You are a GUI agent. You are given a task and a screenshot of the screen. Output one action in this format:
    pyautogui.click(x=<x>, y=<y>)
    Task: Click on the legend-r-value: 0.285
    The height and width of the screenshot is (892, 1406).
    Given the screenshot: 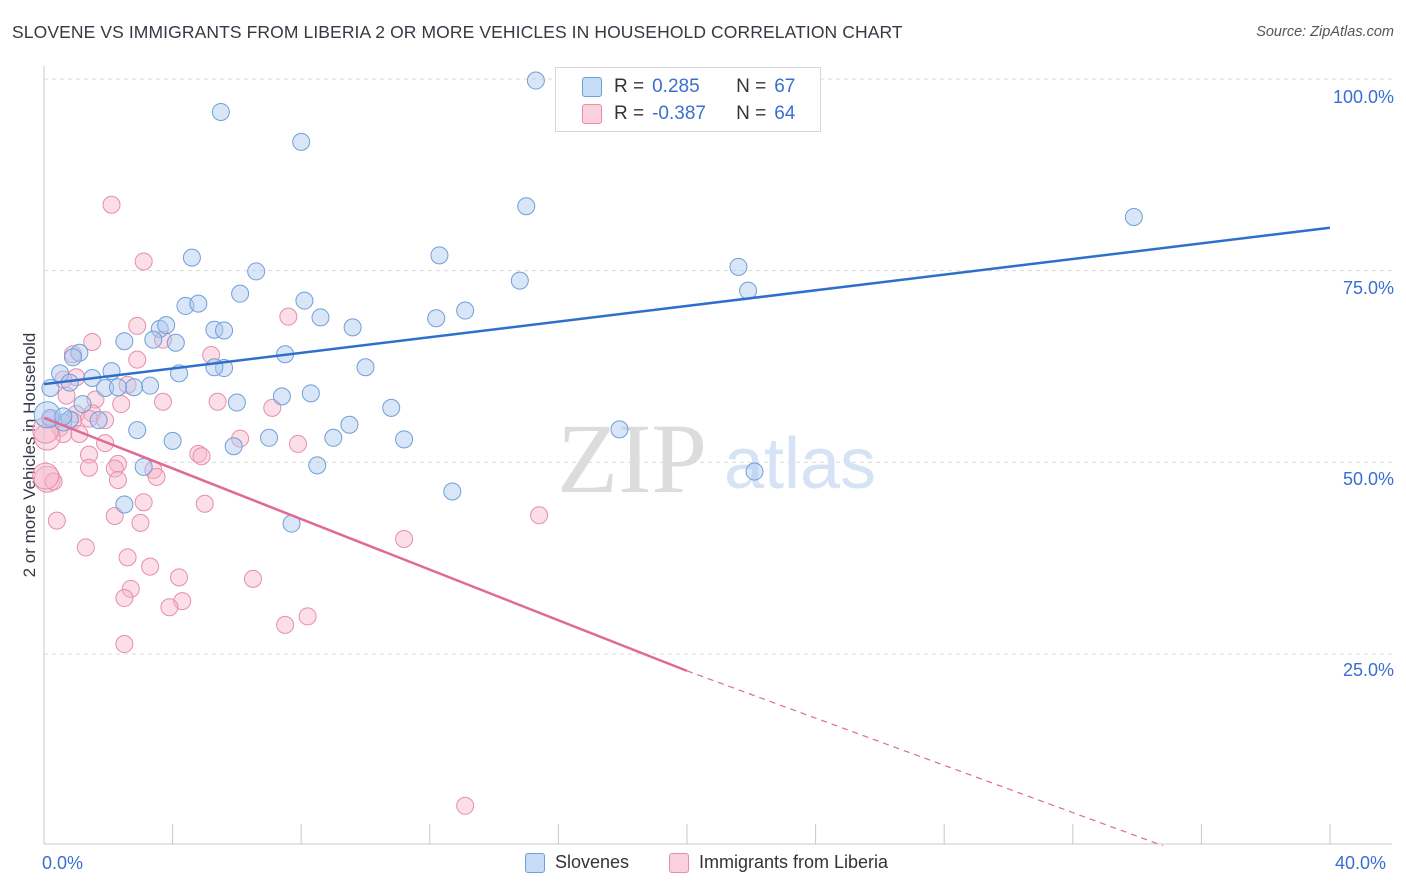 What is the action you would take?
    pyautogui.click(x=676, y=86)
    